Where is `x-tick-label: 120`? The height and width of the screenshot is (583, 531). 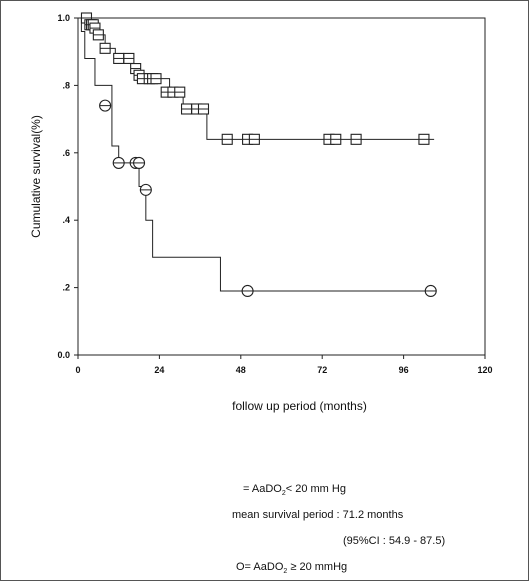 x-tick-label: 120 is located at coordinates (484, 370).